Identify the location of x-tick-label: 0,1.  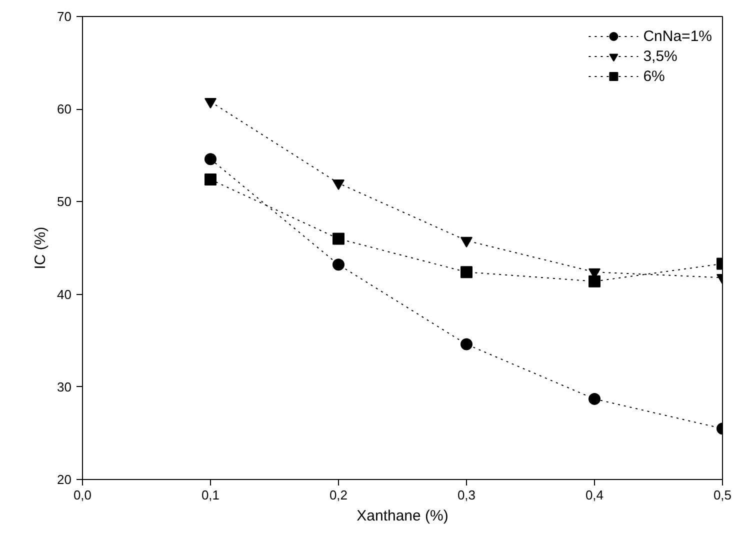
(210, 495).